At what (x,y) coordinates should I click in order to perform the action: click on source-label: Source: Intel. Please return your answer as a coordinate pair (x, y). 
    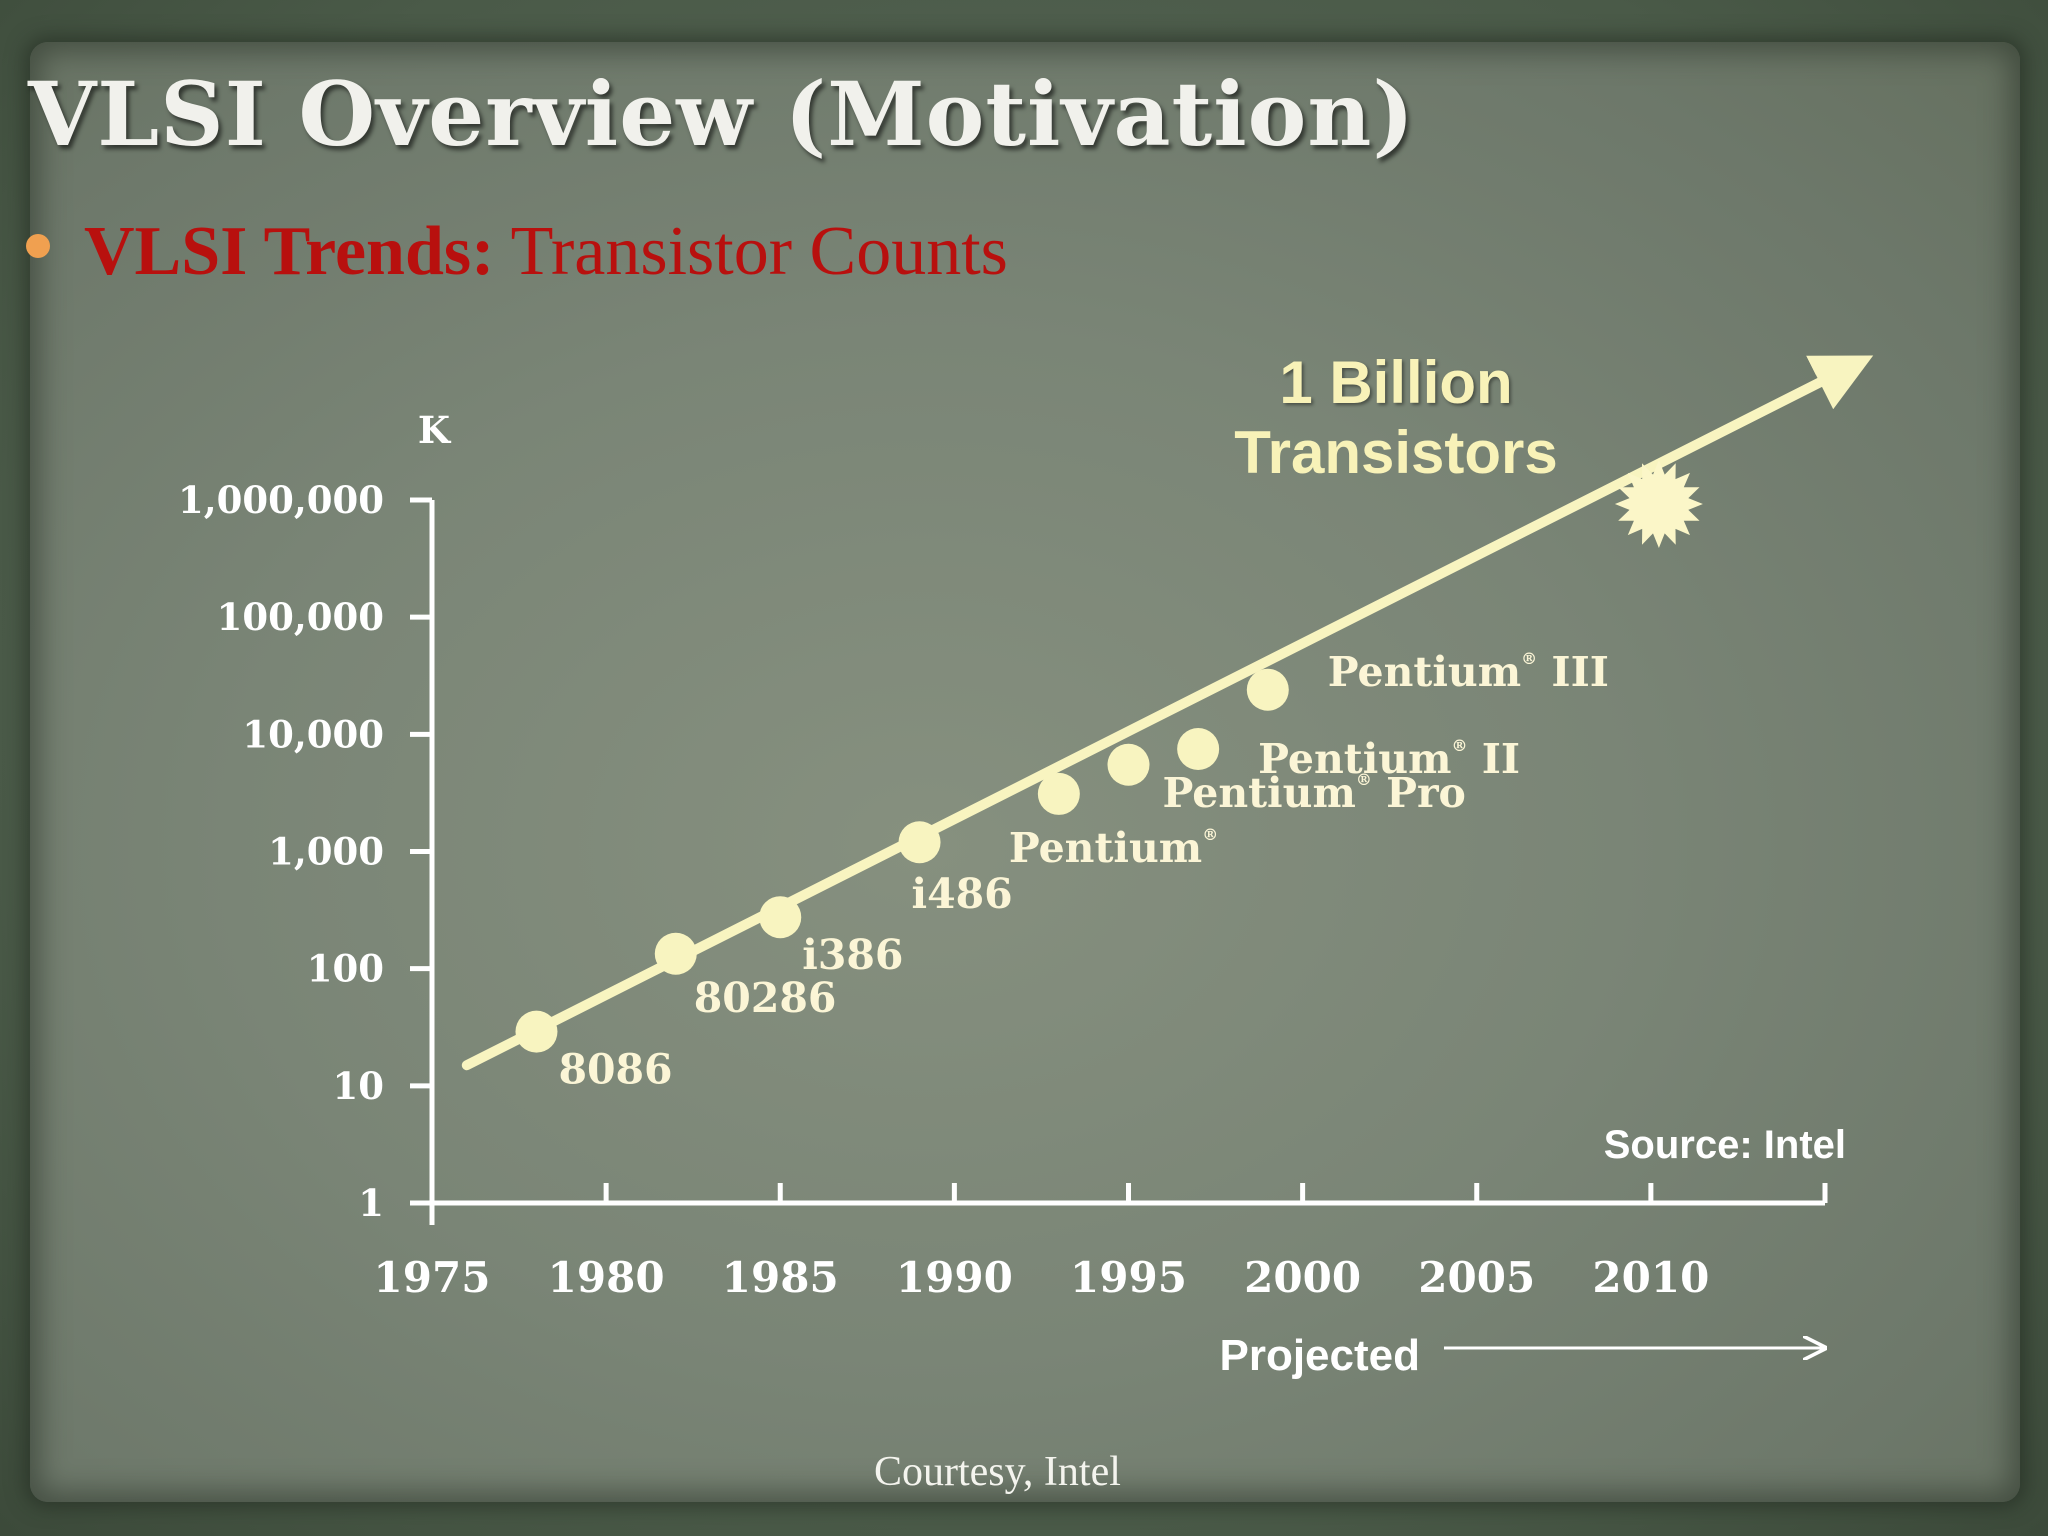
    Looking at the image, I should click on (1725, 1145).